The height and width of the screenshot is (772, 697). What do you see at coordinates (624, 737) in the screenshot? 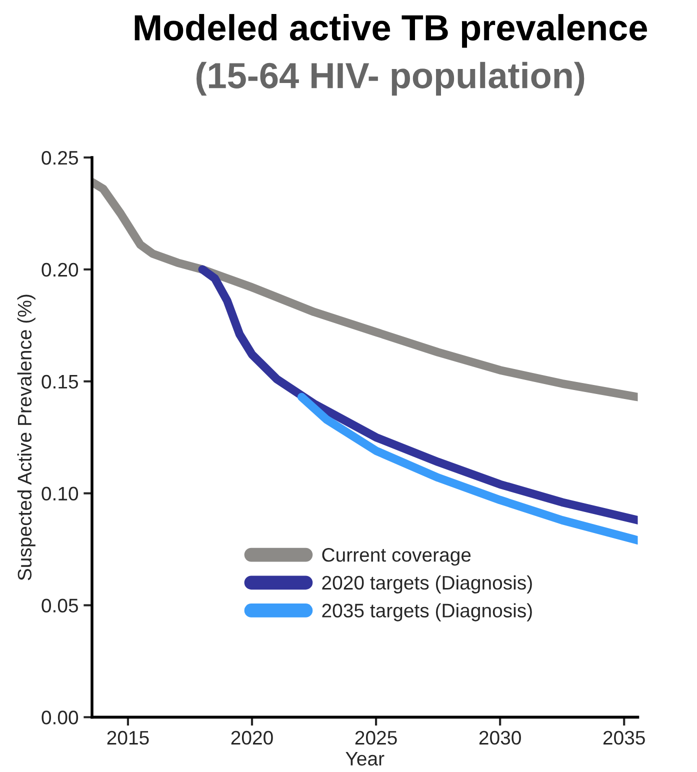
I see `x-tick-label: 2035` at bounding box center [624, 737].